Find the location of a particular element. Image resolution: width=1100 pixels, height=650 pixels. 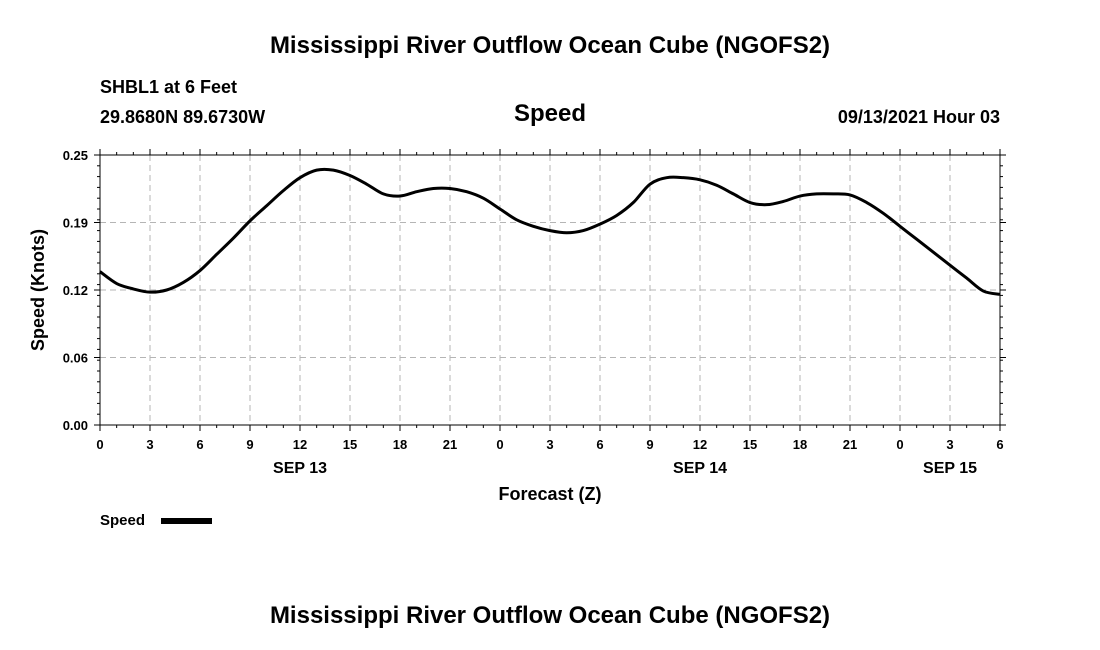

y-tick-label: 0.25 is located at coordinates (75, 155).